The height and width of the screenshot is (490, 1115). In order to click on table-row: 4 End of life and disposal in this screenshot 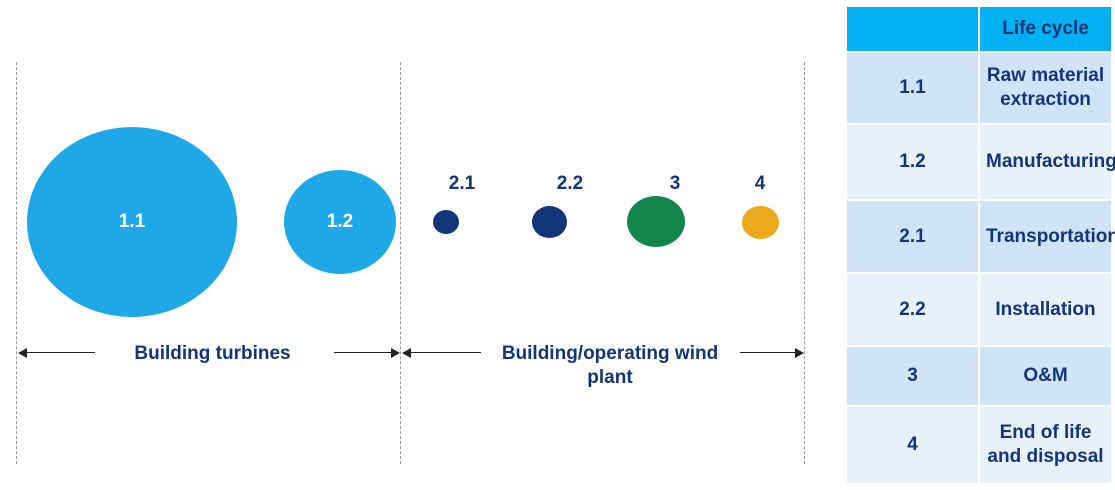, I will do `click(979, 445)`.